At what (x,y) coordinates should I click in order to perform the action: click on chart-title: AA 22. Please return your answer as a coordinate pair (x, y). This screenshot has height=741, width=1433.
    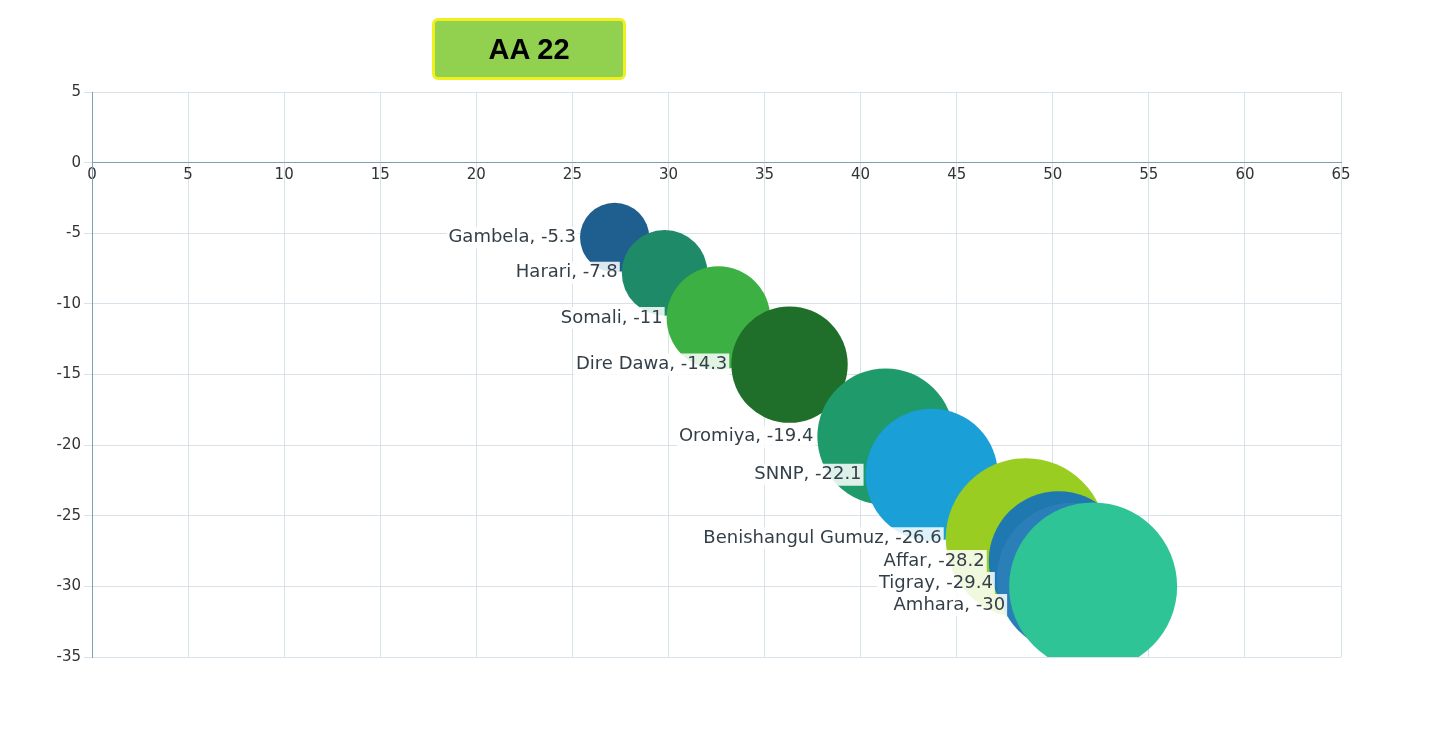
    Looking at the image, I should click on (529, 49).